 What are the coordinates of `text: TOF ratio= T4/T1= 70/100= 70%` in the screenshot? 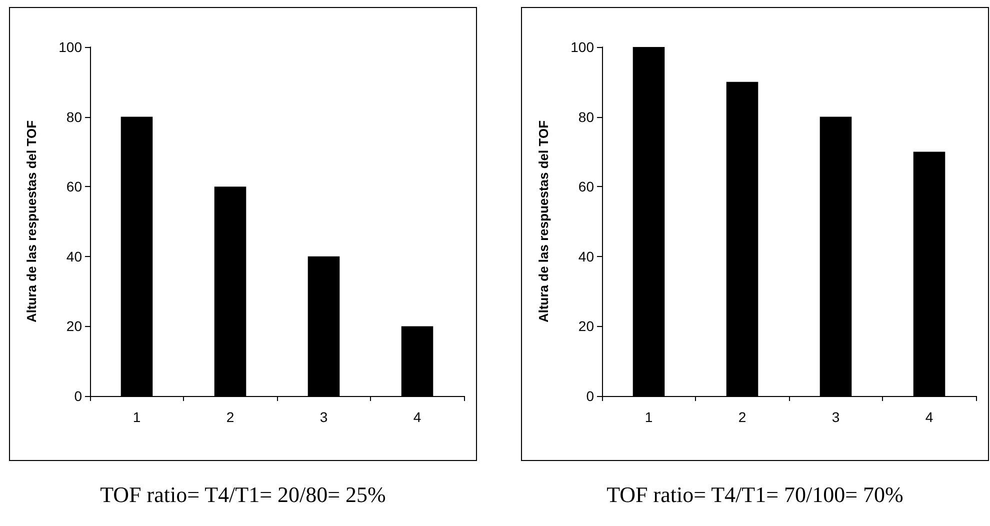 It's located at (755, 495).